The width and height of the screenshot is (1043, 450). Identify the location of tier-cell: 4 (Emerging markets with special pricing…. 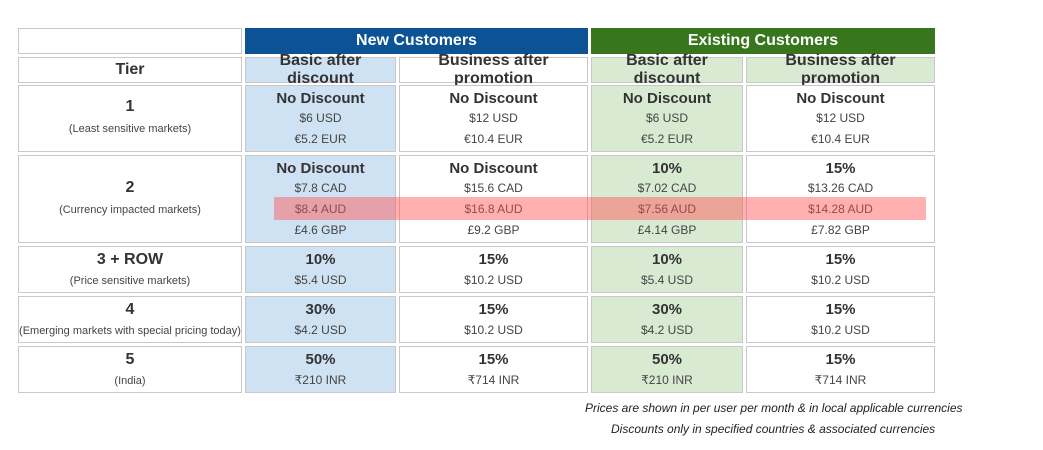
(130, 319).